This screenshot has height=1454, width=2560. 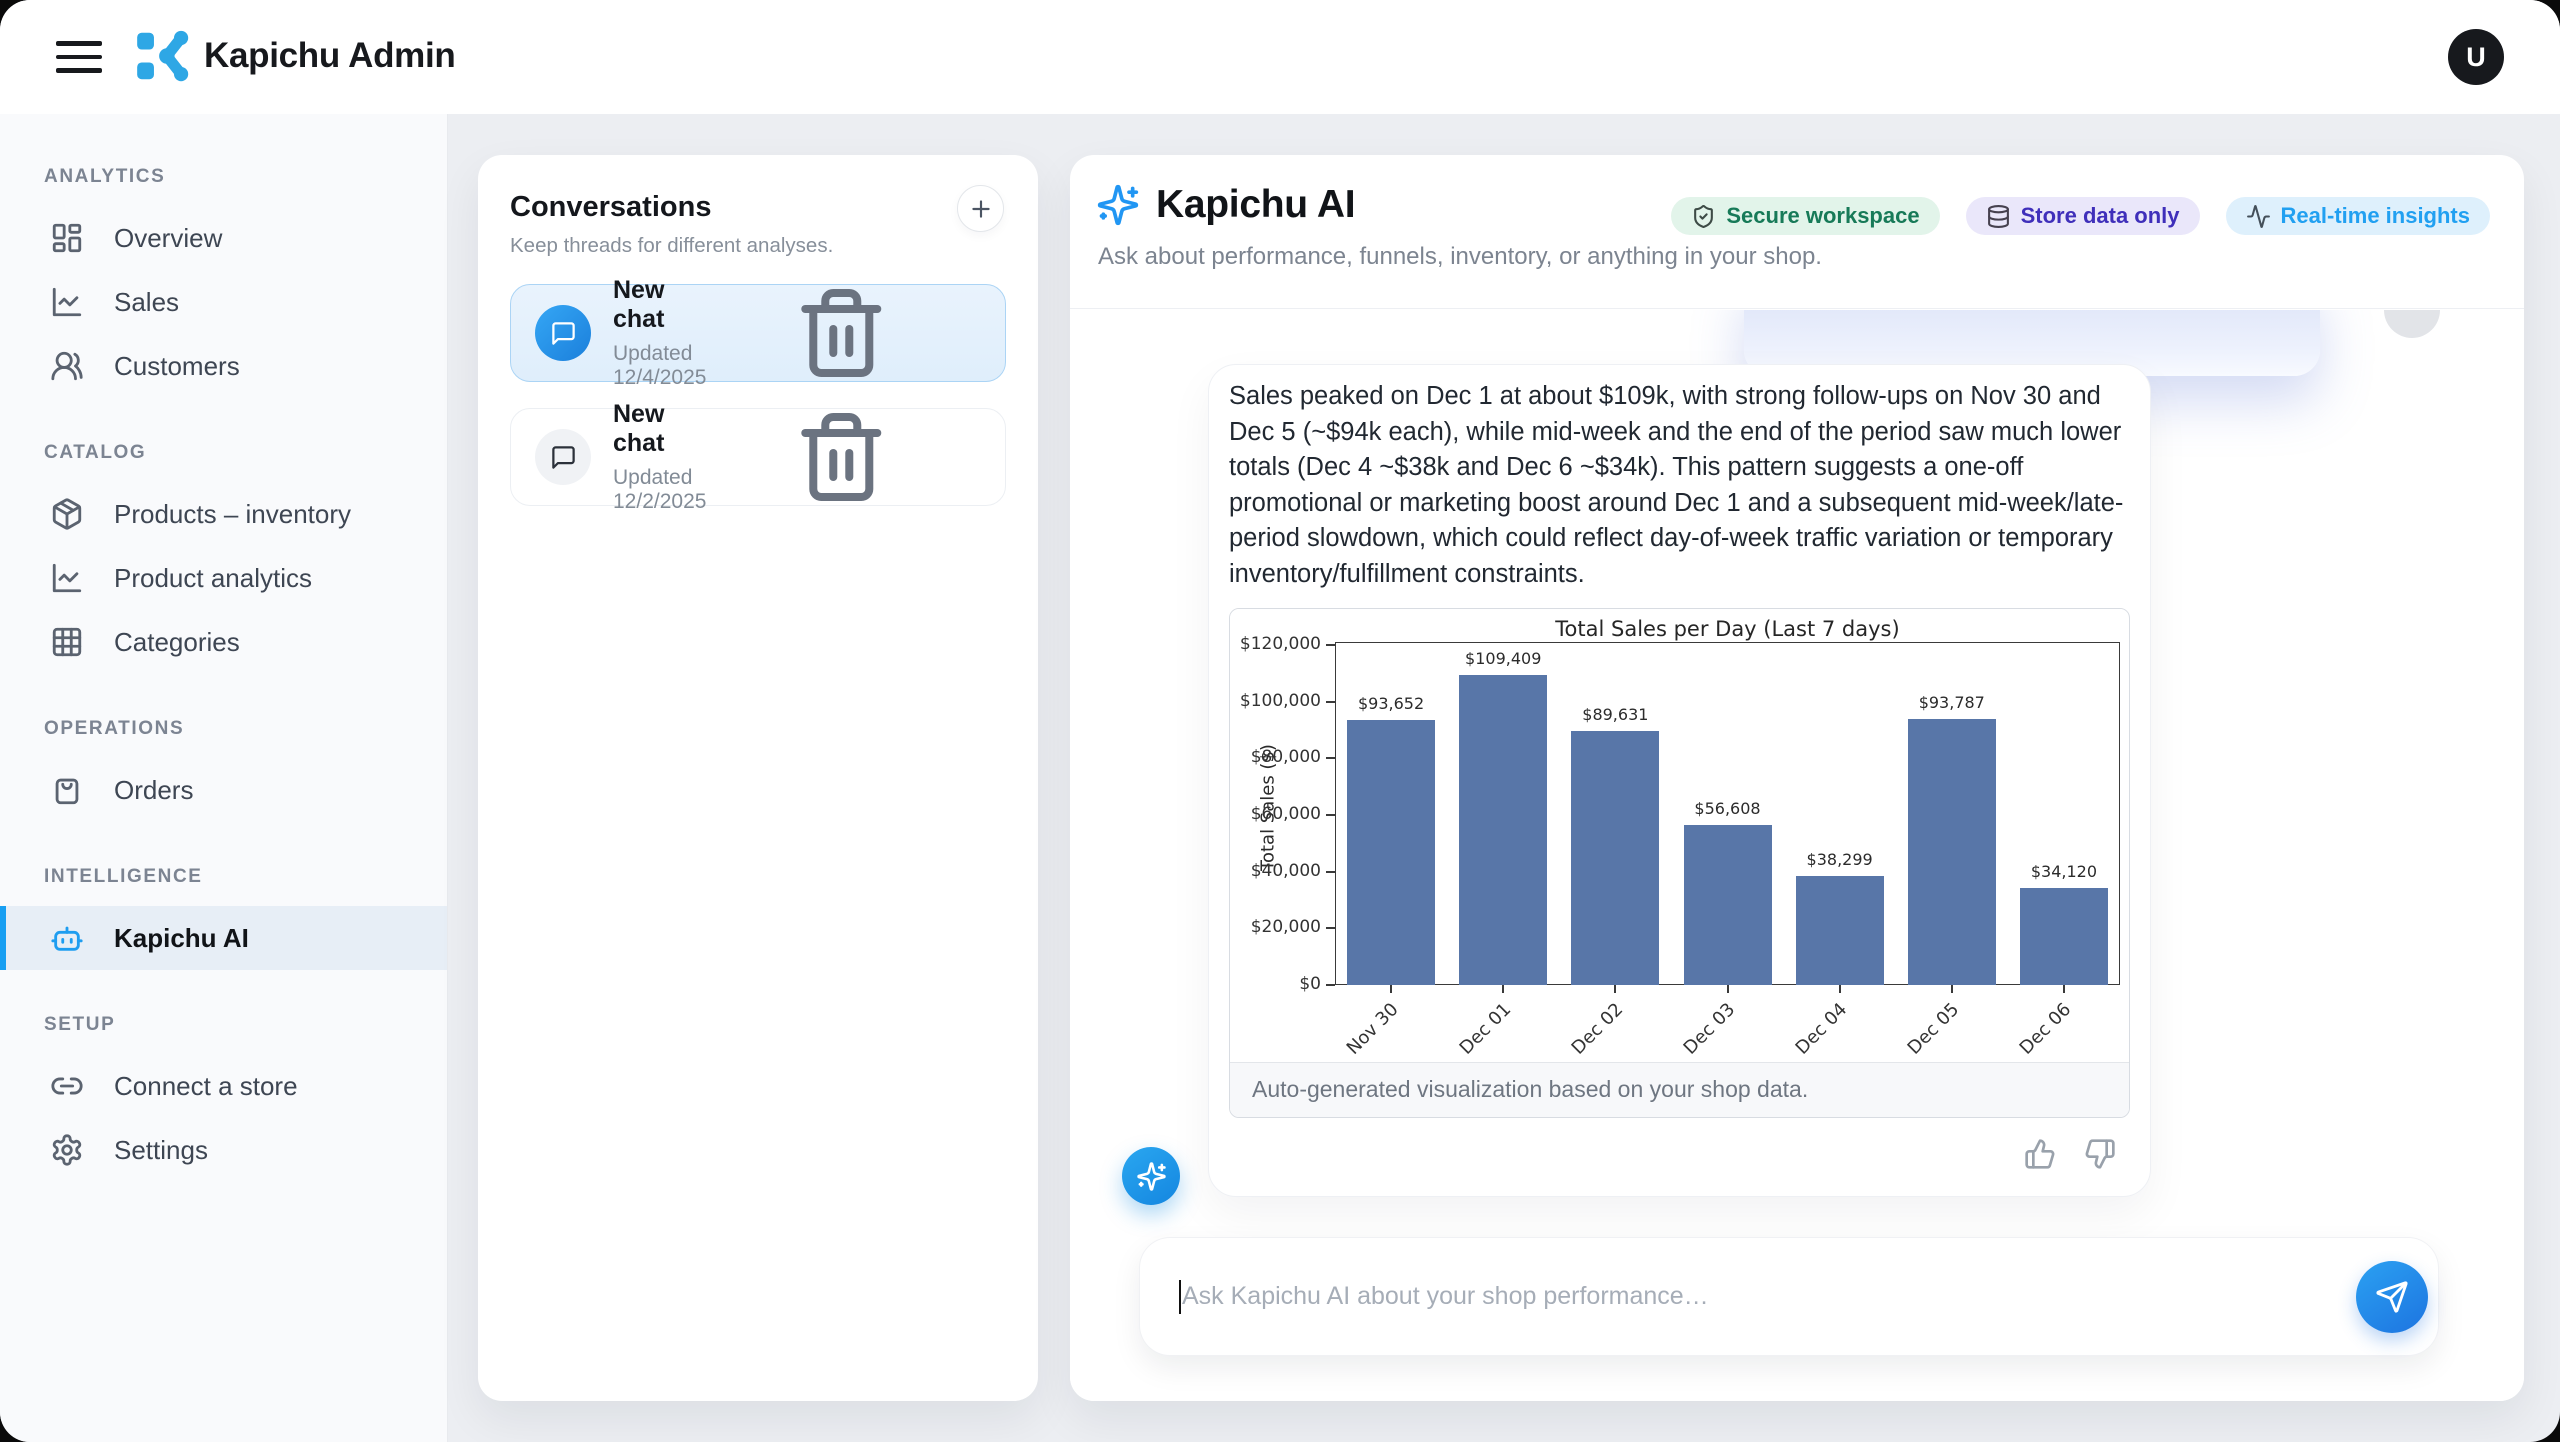 I want to click on assistant-avatar, so click(x=1151, y=1176).